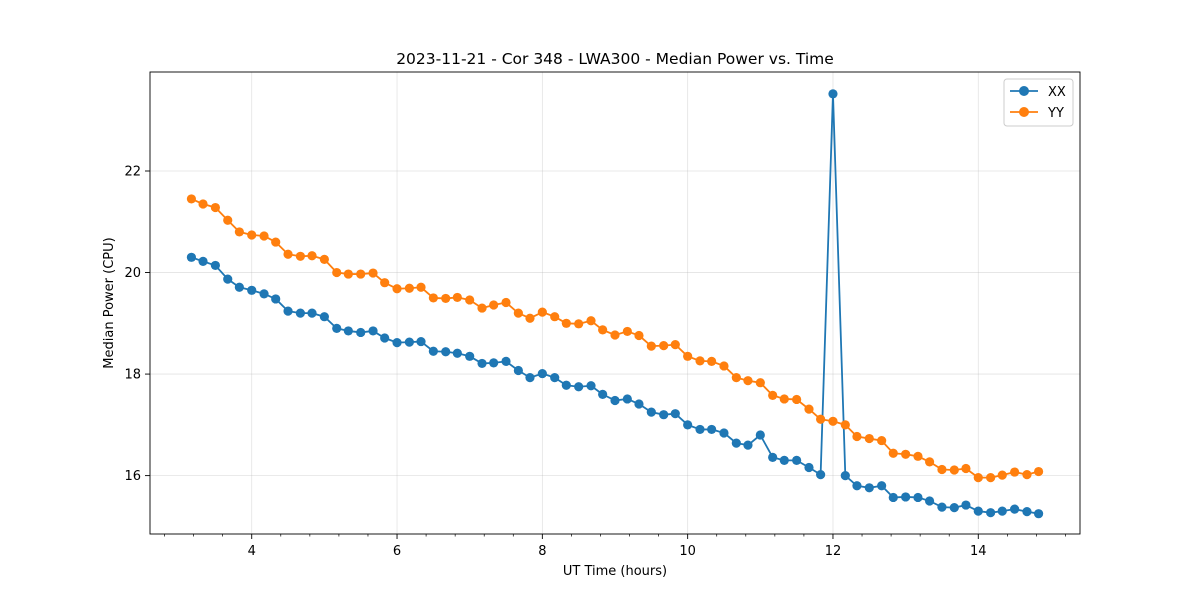 The height and width of the screenshot is (600, 1200). I want to click on x-tick-label: 12, so click(833, 551).